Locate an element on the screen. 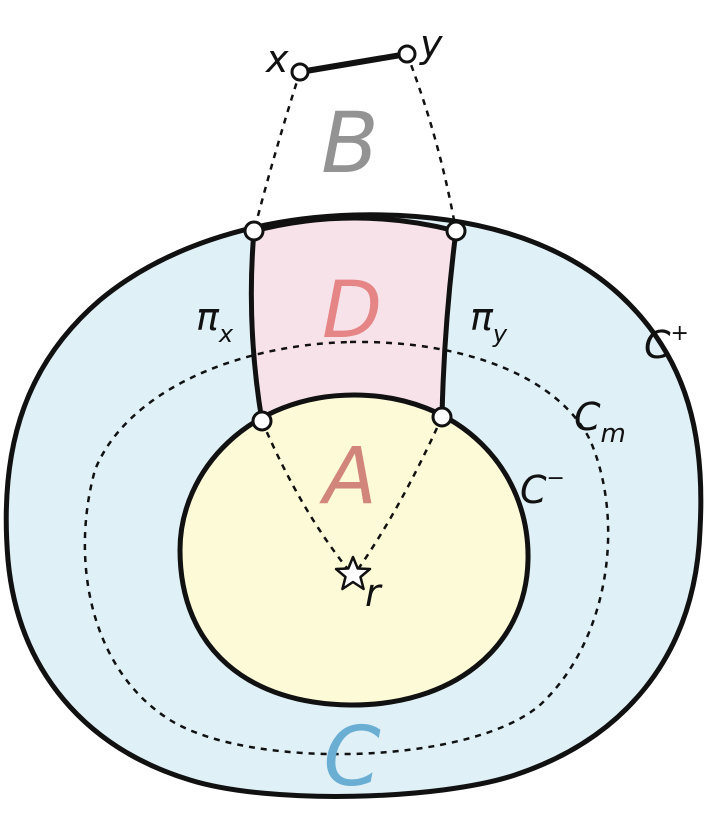  vertex-y is located at coordinates (407, 54).